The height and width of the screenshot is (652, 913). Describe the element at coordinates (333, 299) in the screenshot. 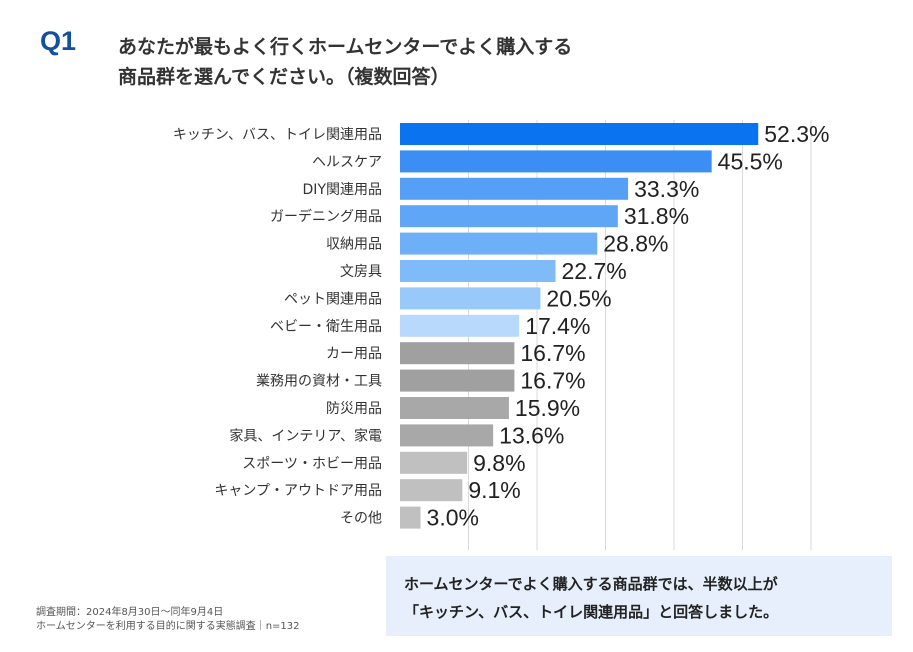

I see `category-label: ペット関連用品` at that location.